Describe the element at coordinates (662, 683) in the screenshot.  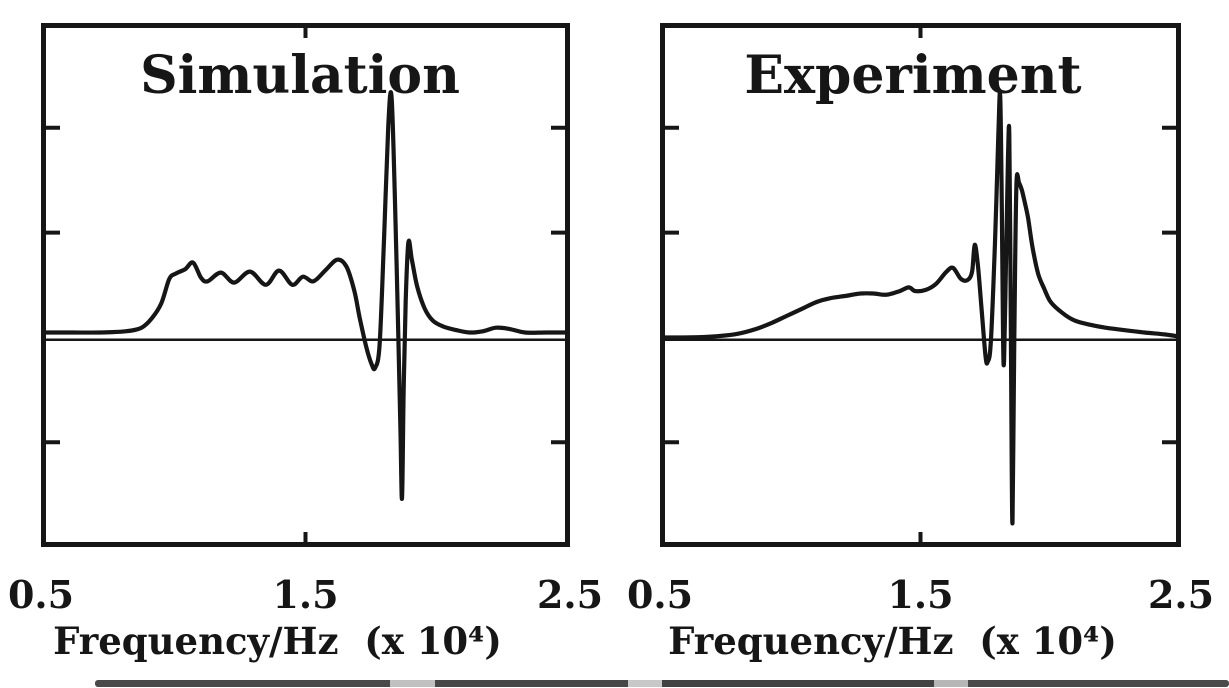
I see `scan-artifact-strip` at that location.